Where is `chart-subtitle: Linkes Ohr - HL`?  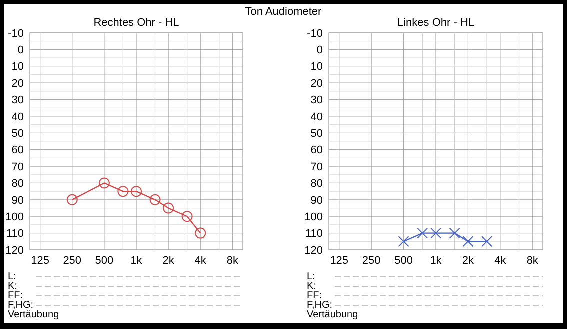 chart-subtitle: Linkes Ohr - HL is located at coordinates (436, 23).